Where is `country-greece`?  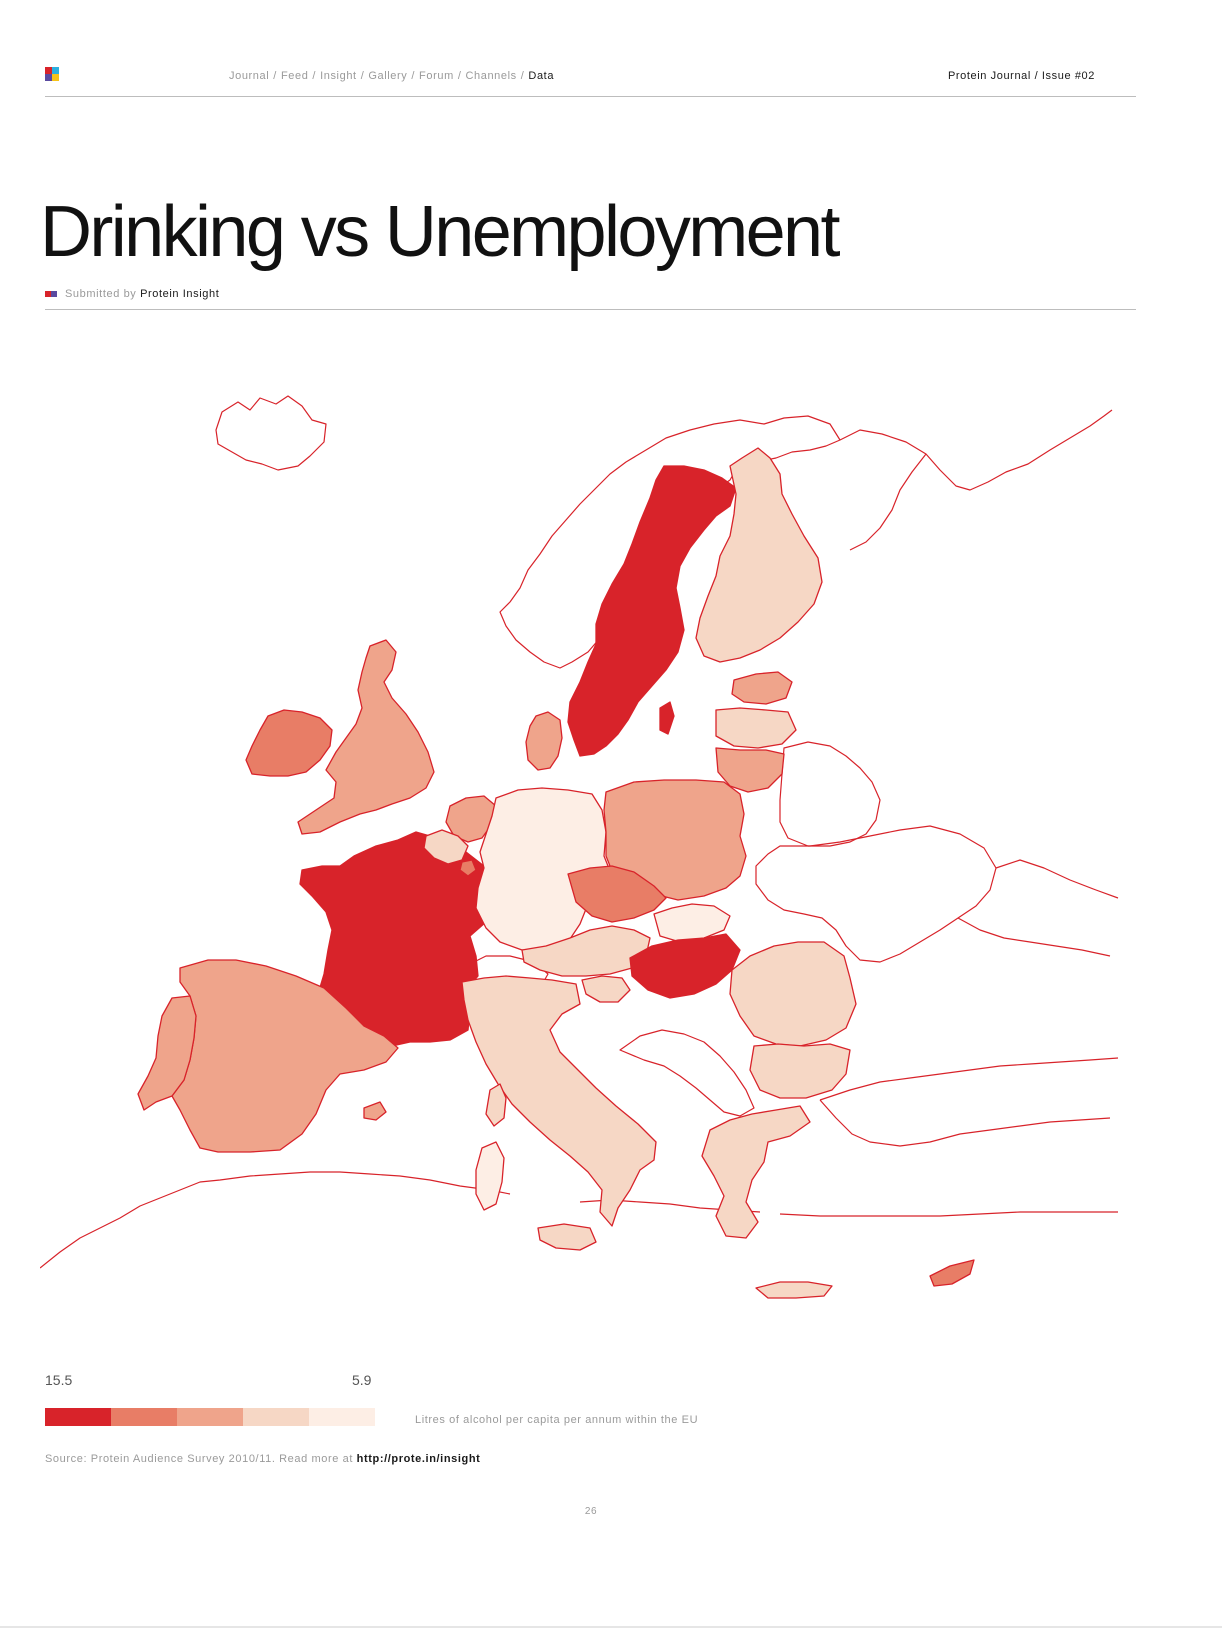 country-greece is located at coordinates (756, 1172).